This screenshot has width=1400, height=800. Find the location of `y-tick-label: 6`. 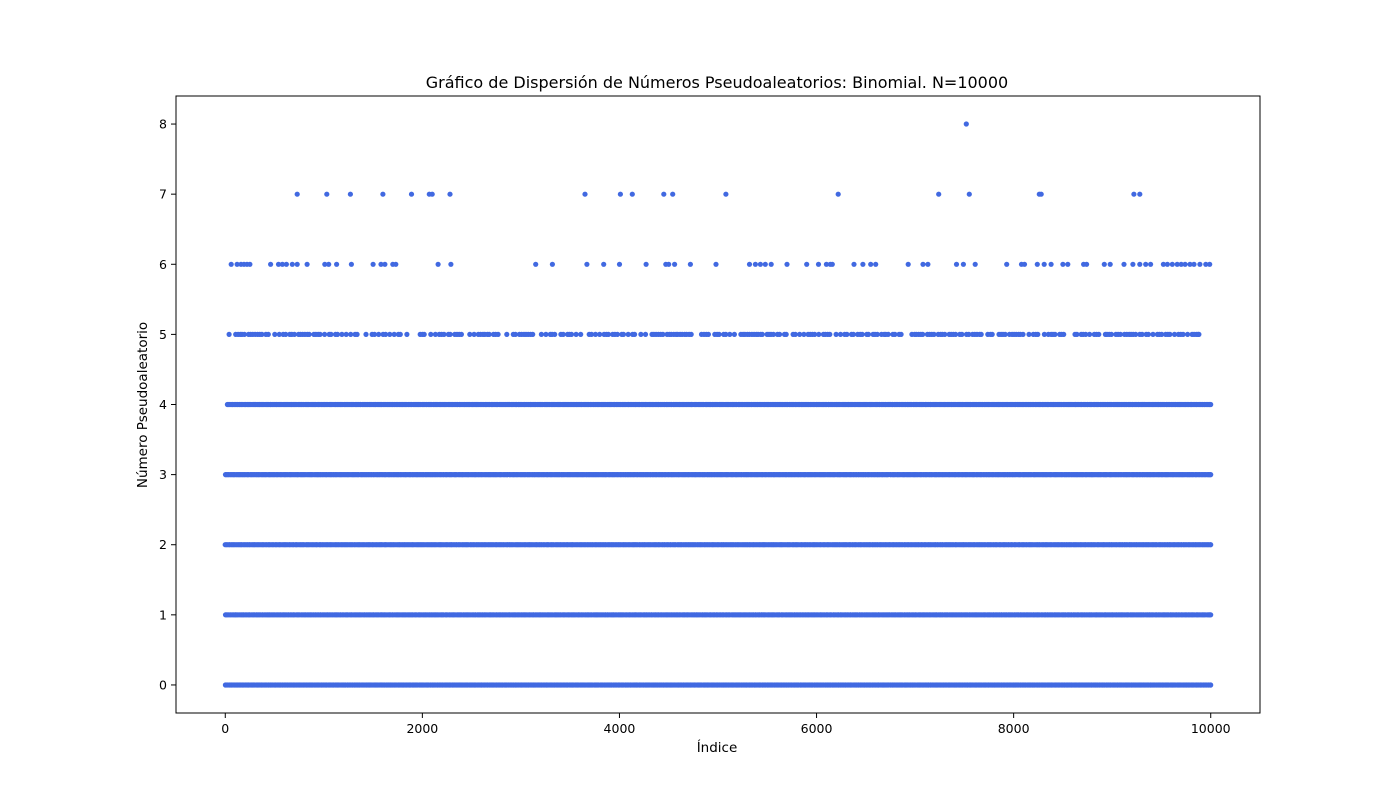

y-tick-label: 6 is located at coordinates (163, 264).